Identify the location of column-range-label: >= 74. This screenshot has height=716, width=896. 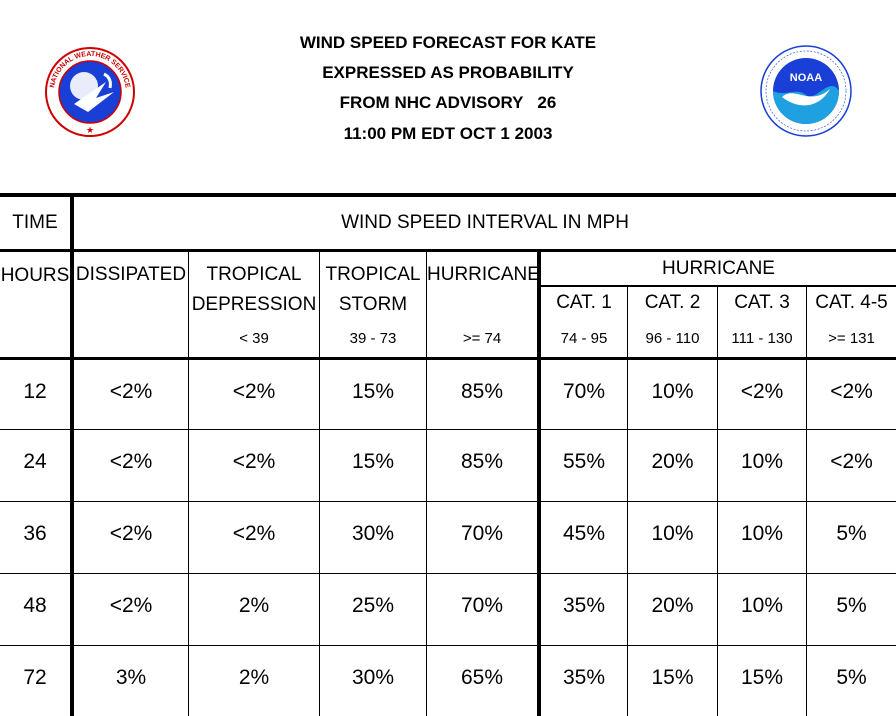
(482, 338).